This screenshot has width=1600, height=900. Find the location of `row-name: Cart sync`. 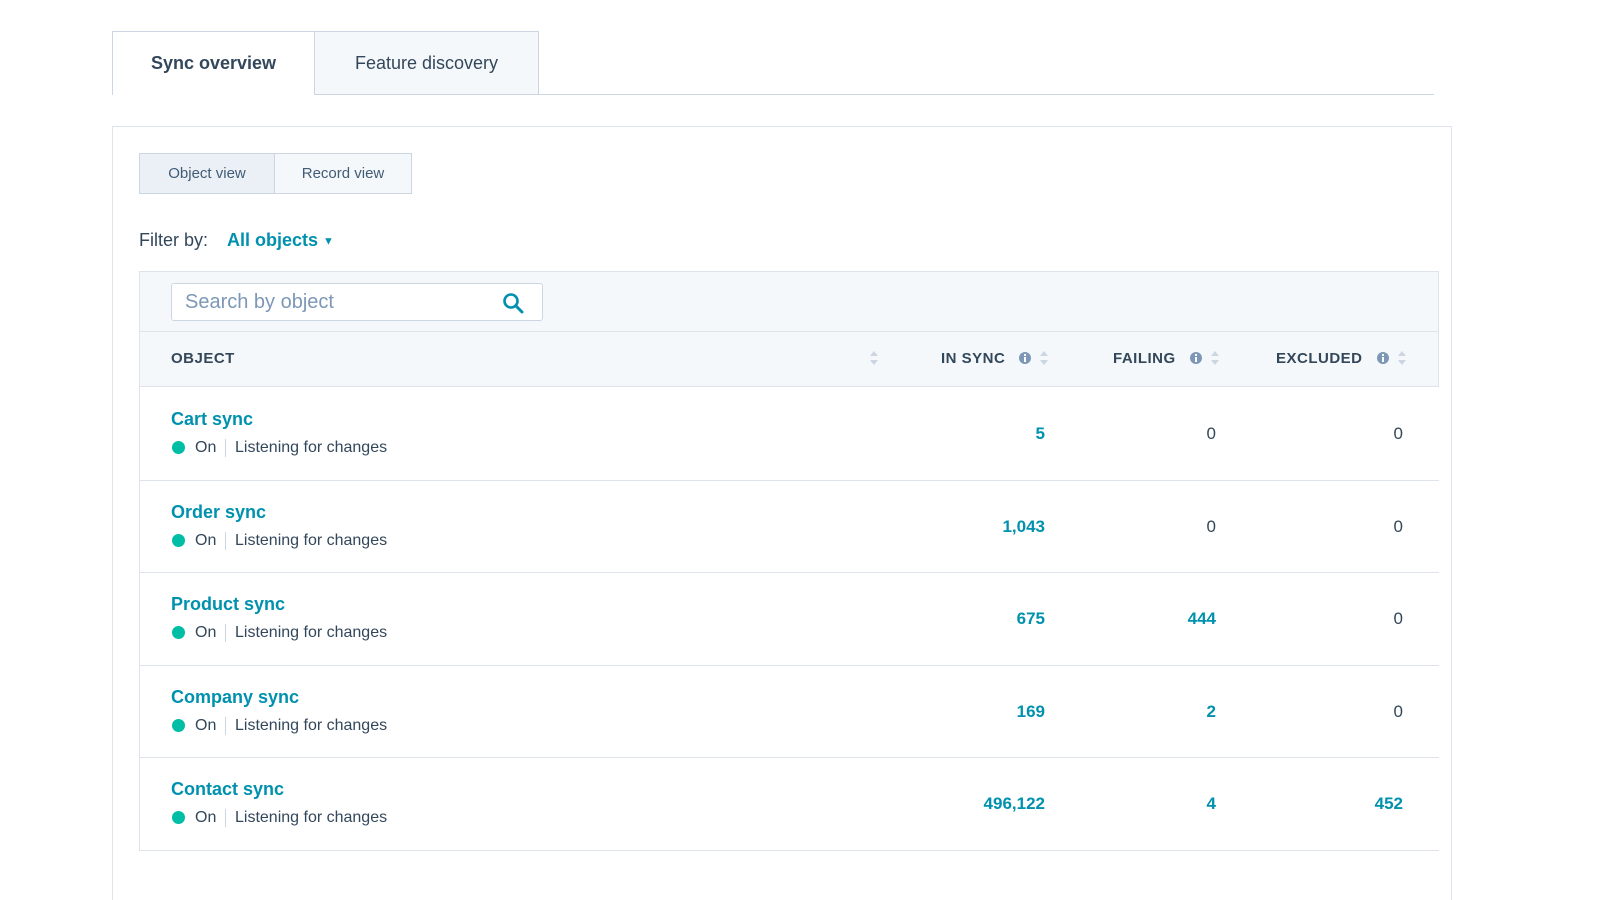

row-name: Cart sync is located at coordinates (212, 419).